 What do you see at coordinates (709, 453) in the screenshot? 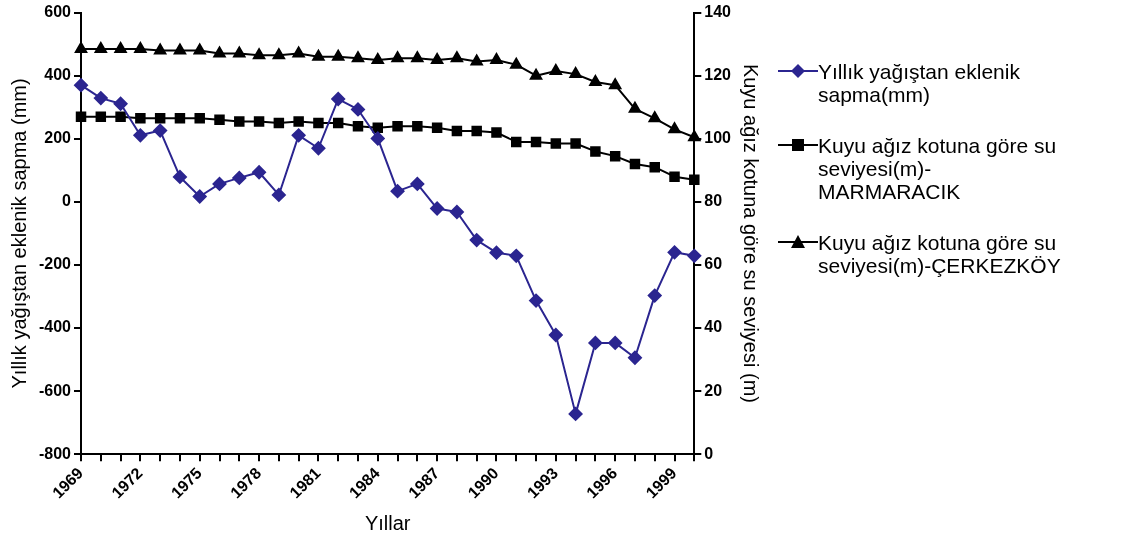
I see `y2-tick-label: 0` at bounding box center [709, 453].